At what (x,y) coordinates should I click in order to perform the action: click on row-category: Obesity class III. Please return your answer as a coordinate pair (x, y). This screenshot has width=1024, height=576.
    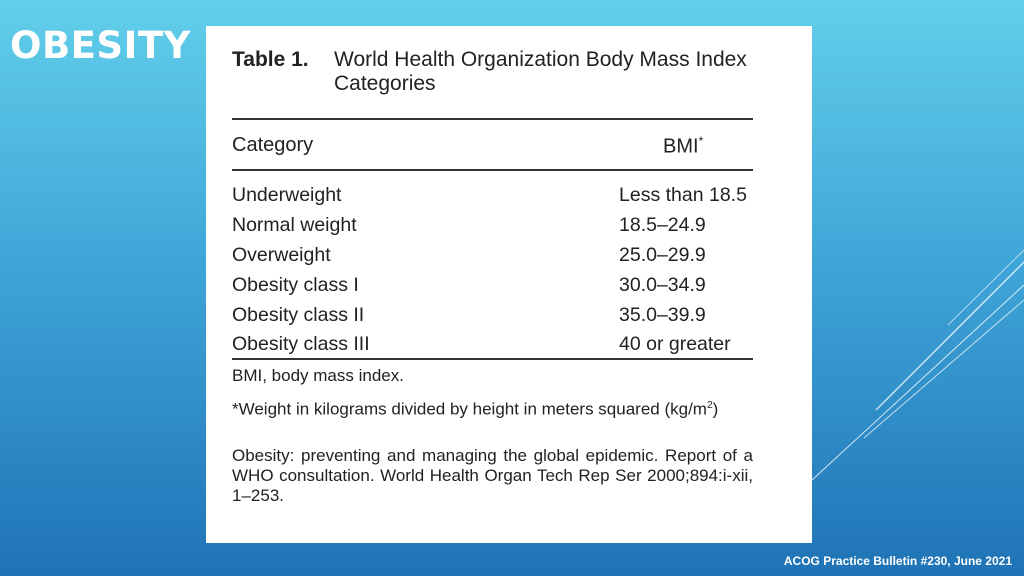
    Looking at the image, I should click on (301, 344).